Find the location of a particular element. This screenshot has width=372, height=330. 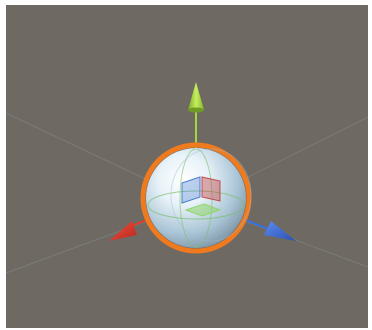

x-axis-handle is located at coordinates (123, 231).